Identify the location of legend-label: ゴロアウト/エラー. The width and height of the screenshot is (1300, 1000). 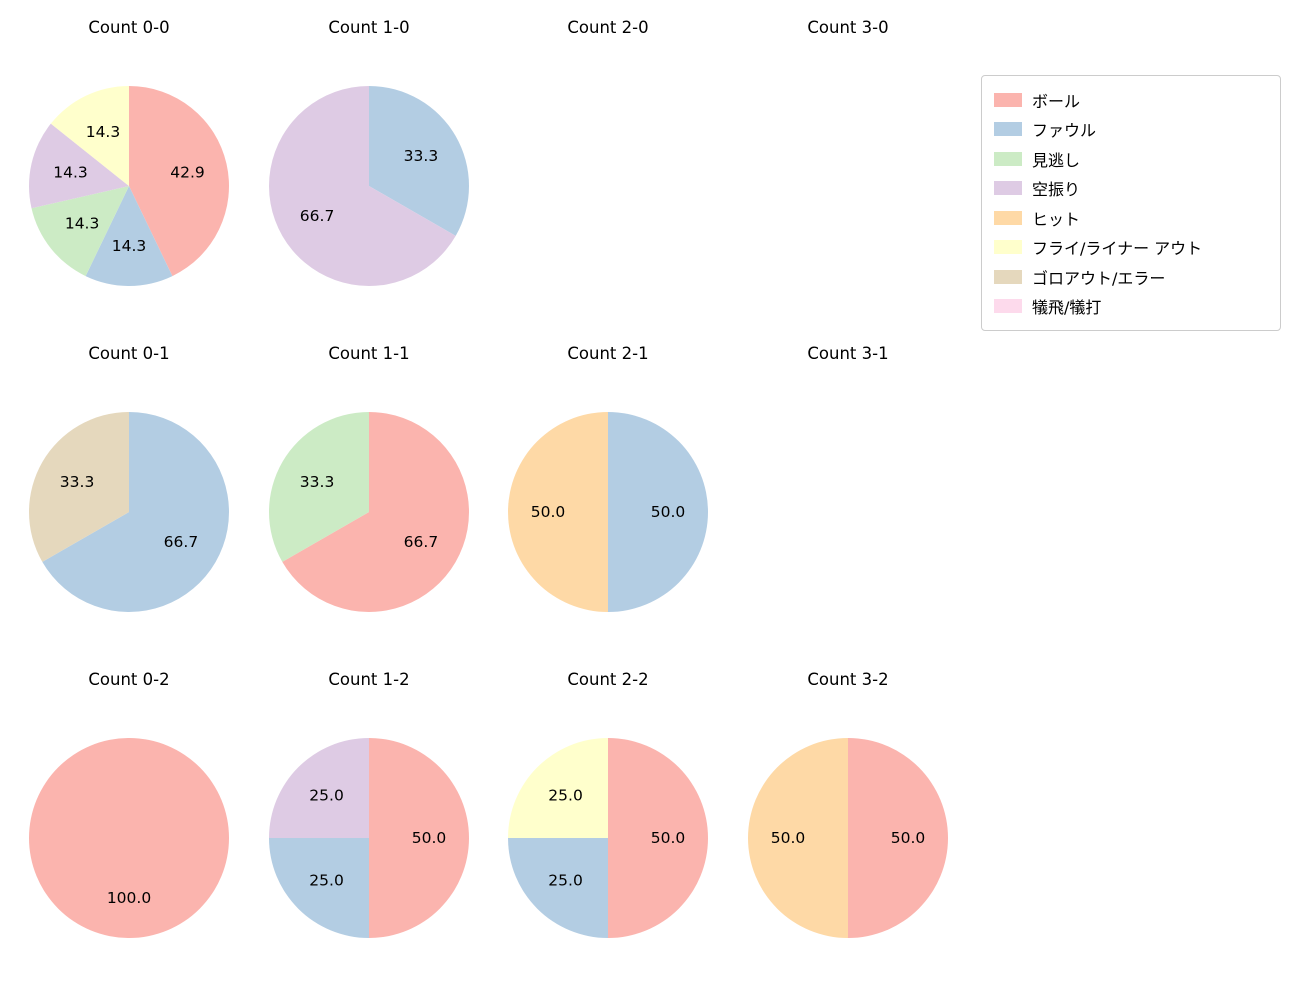
(1099, 278).